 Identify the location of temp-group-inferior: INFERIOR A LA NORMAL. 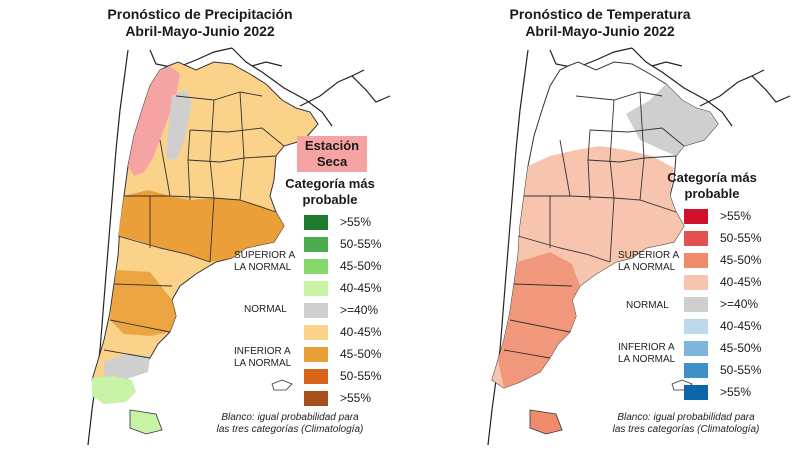
(646, 354).